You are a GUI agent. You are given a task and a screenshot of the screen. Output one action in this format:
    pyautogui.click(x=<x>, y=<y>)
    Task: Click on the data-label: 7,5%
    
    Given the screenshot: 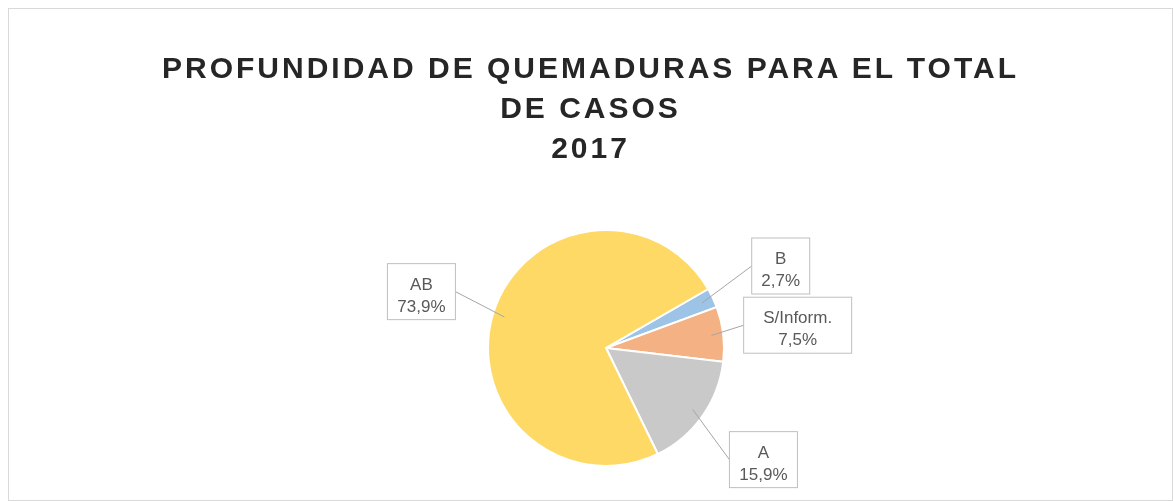 What is the action you would take?
    pyautogui.click(x=798, y=340)
    